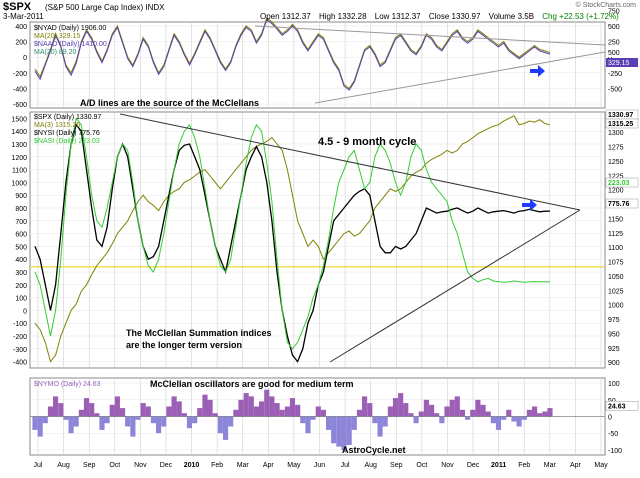  Describe the element at coordinates (20, 337) in the screenshot. I see `main-left-tick: -200` at that location.